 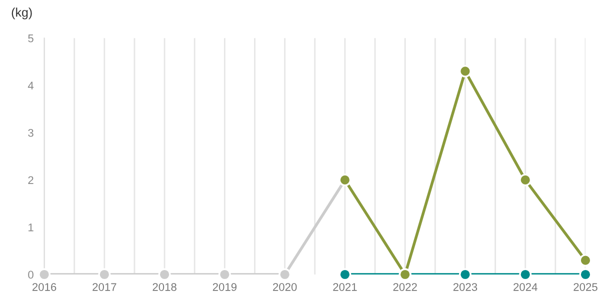 I want to click on y-tick-label: 4, so click(x=31, y=86).